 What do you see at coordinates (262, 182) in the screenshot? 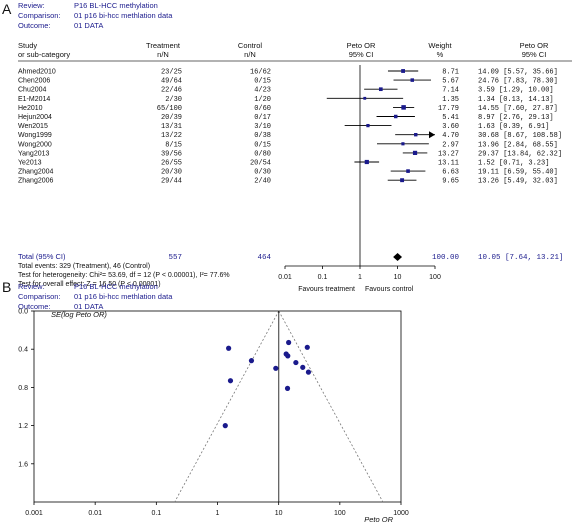
I see `study-control: 2/40` at bounding box center [262, 182].